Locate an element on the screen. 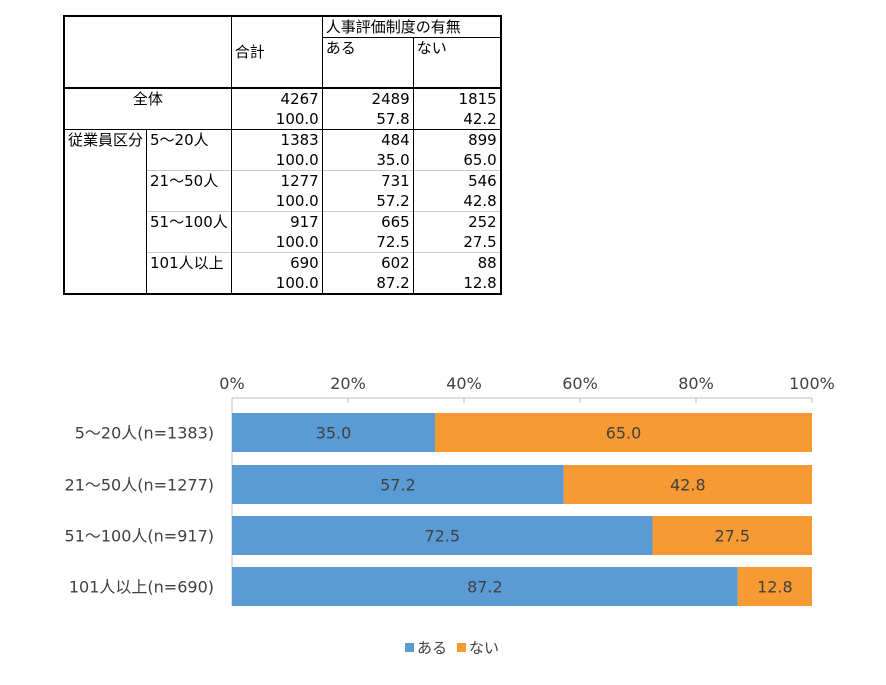 This screenshot has width=886, height=685. cell-total-n: 1383 is located at coordinates (277, 139).